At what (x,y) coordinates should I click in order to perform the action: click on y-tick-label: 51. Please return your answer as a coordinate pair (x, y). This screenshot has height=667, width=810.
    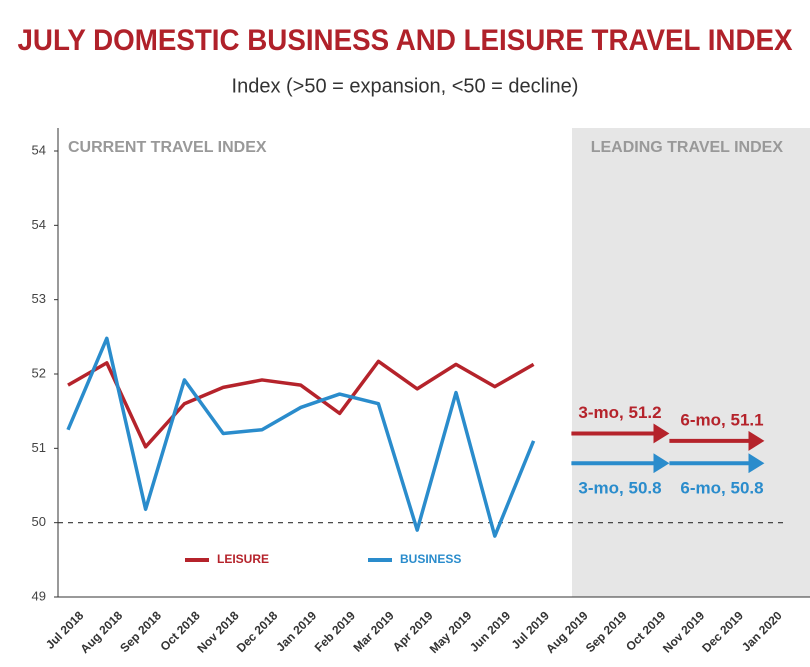
    Looking at the image, I should click on (39, 447).